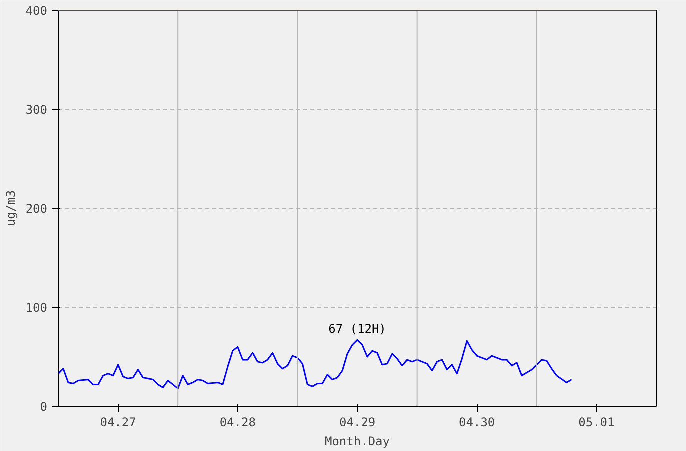  I want to click on x-tick-label: 04.29, so click(357, 423).